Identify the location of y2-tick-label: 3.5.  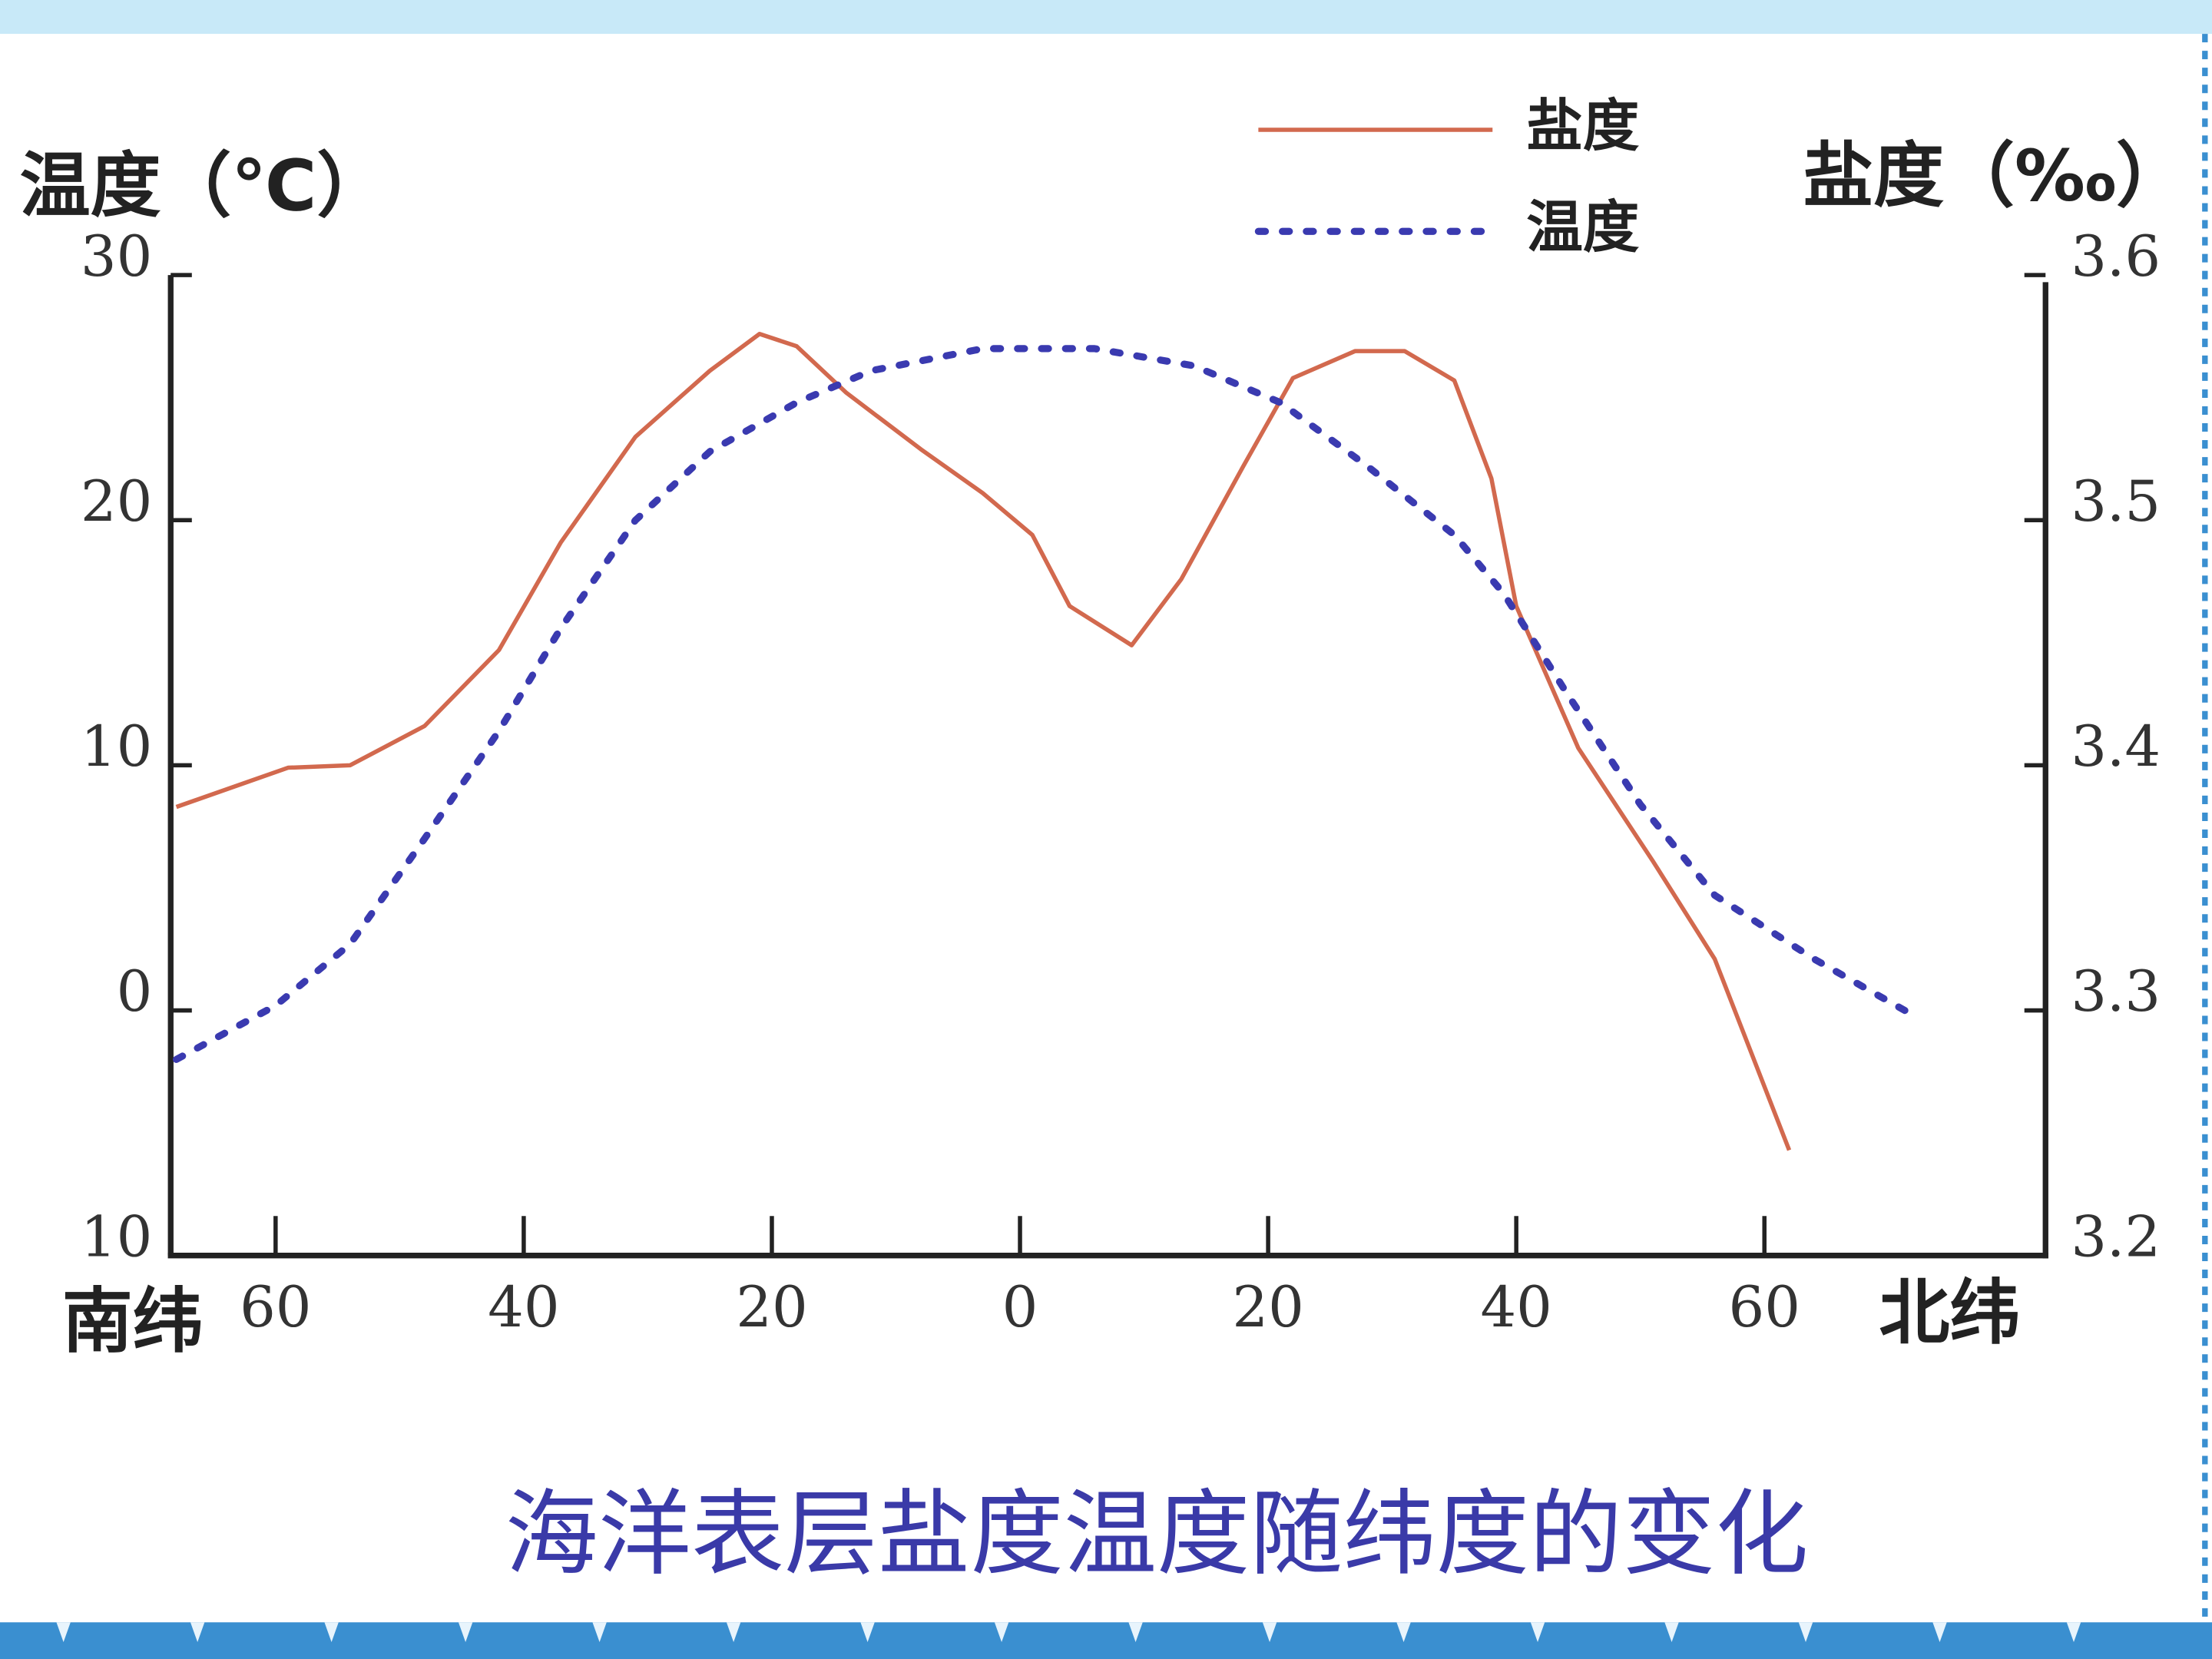
(2116, 502).